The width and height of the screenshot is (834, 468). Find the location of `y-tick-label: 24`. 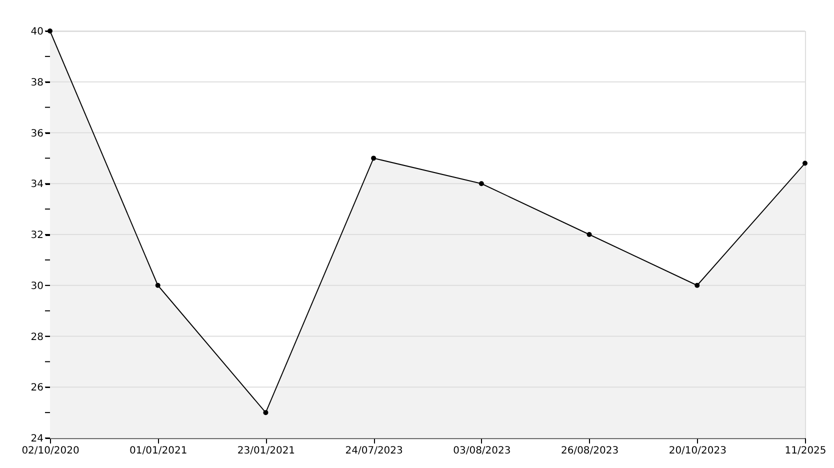

y-tick-label: 24 is located at coordinates (37, 439).